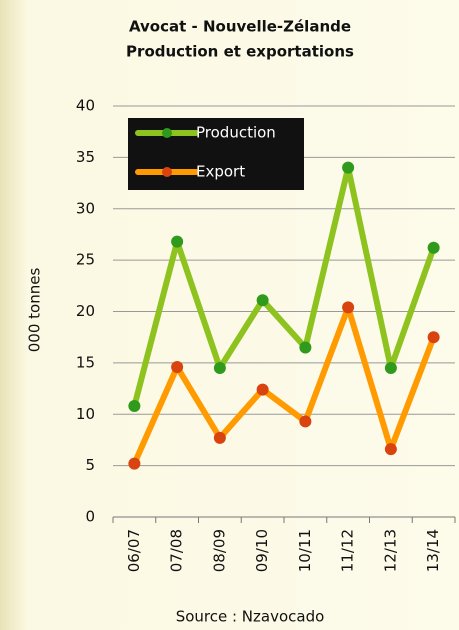 The height and width of the screenshot is (630, 459). What do you see at coordinates (35, 310) in the screenshot?
I see `y-axis-label: 000 tonnes` at bounding box center [35, 310].